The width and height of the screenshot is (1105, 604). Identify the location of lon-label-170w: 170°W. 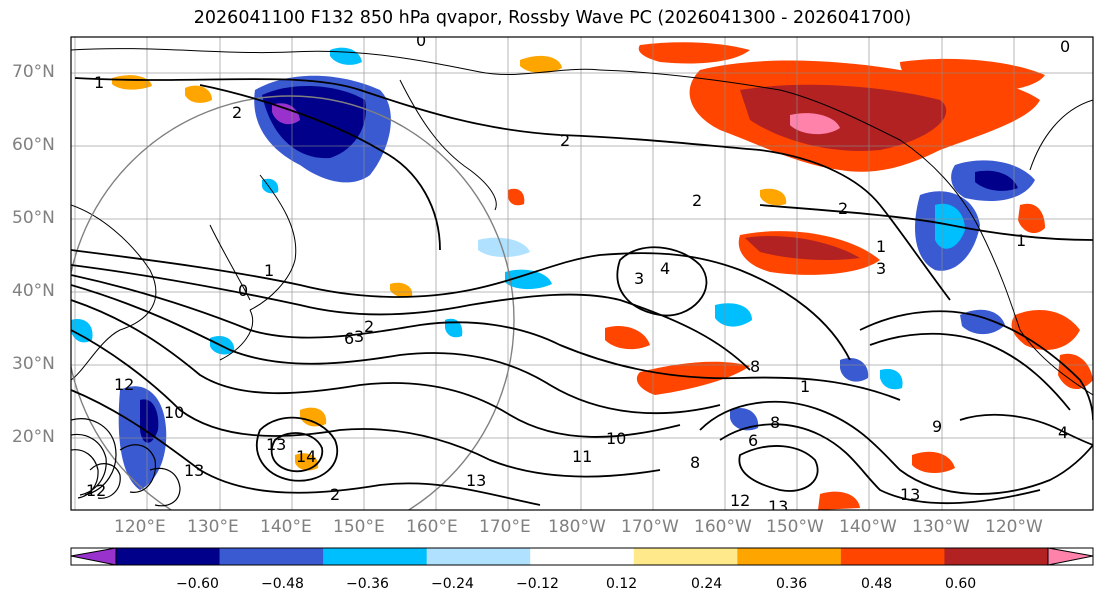
(650, 527).